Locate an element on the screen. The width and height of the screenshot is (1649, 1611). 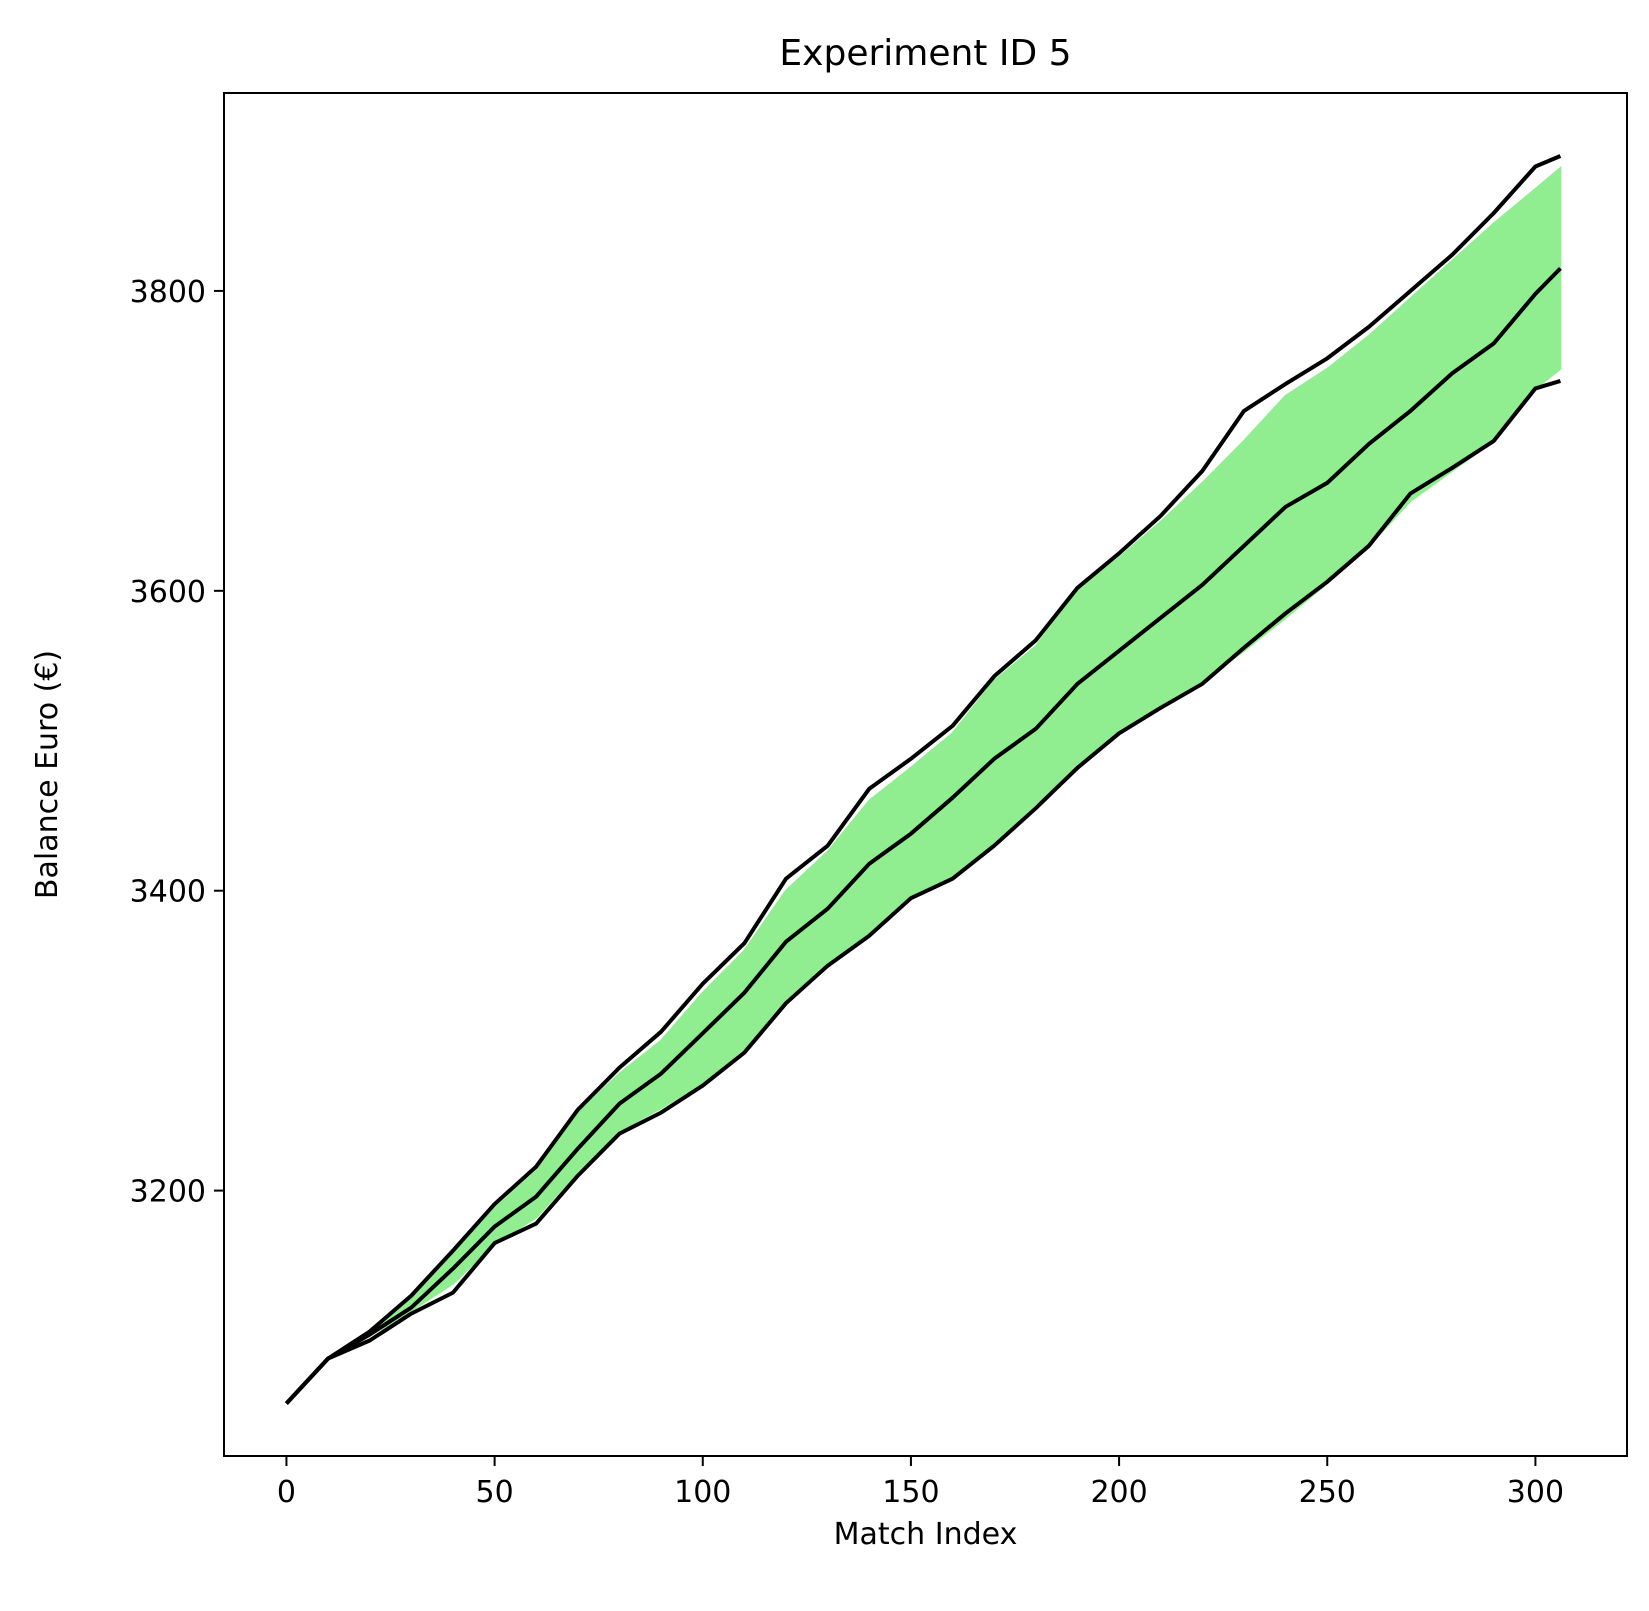
y-axis: 3200 3400 3600 3800 is located at coordinates (177, 742).